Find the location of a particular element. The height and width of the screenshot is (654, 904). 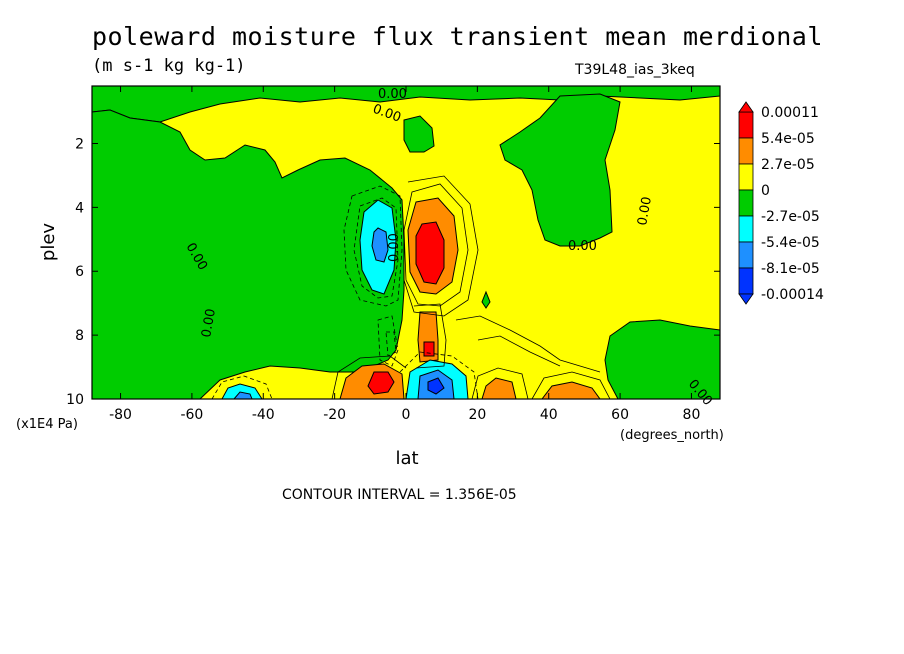

colorbar-label: -5.4e-05 is located at coordinates (790, 243).